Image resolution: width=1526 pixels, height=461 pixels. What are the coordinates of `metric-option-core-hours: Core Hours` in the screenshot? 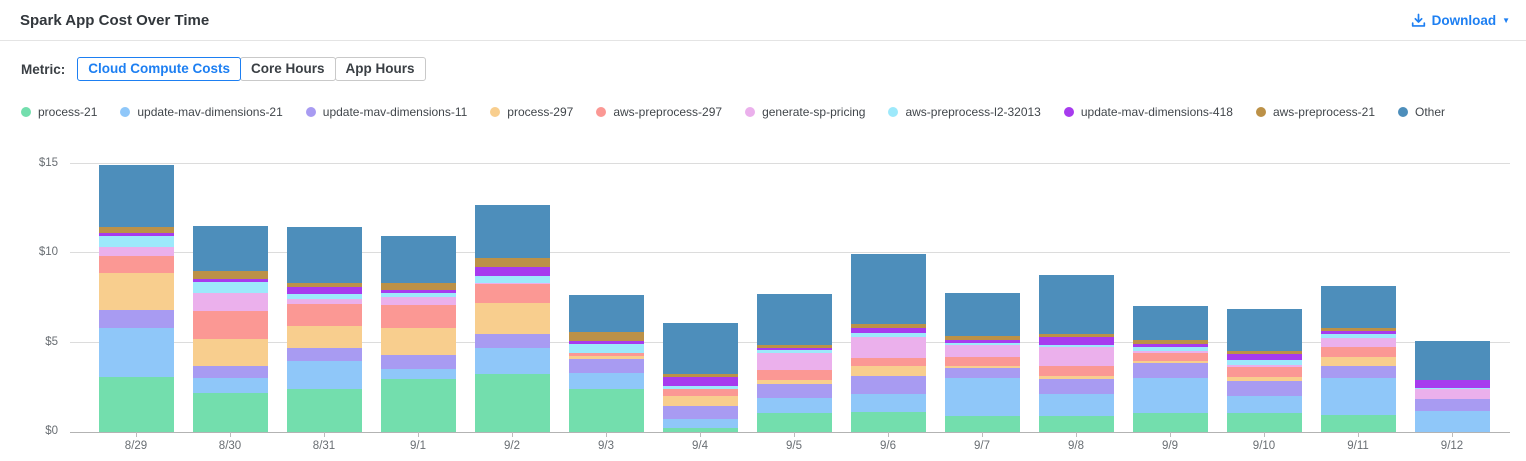 It's located at (288, 69).